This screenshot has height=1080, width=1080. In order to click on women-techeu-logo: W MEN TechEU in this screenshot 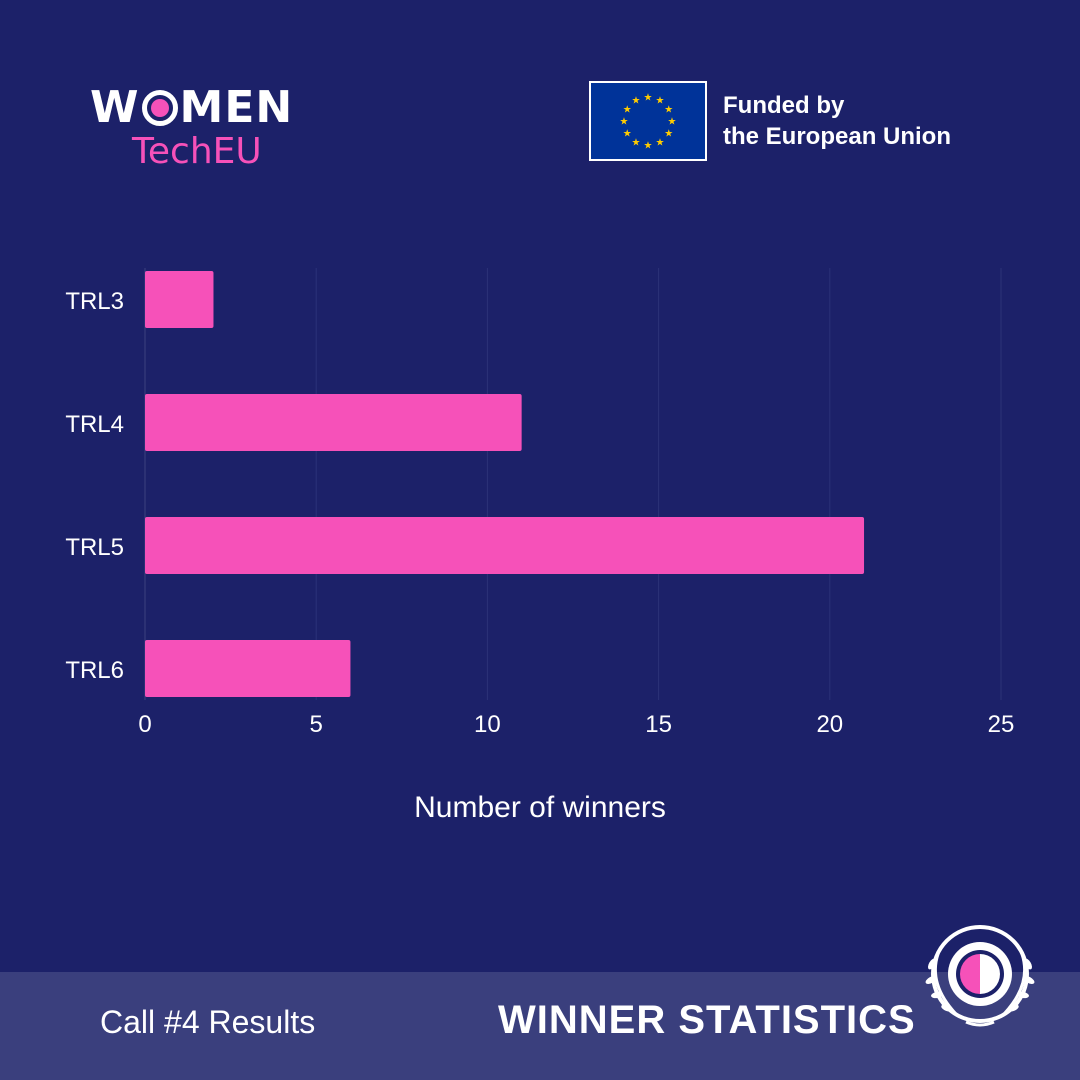, I will do `click(191, 128)`.